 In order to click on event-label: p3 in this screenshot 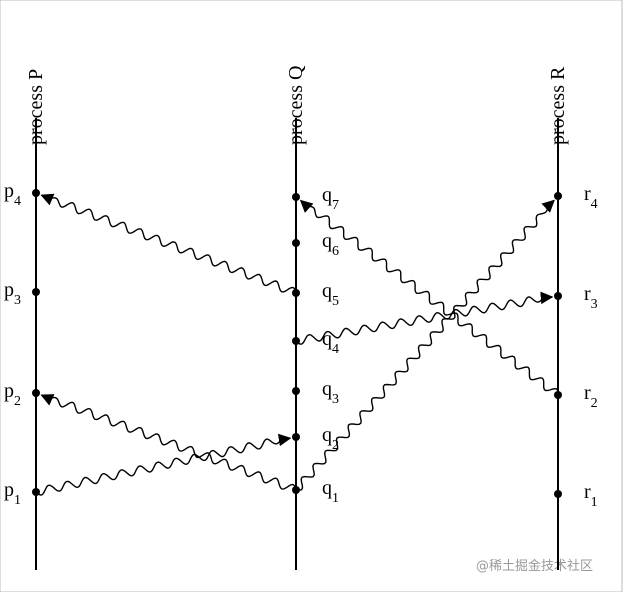, I will do `click(12, 293)`.